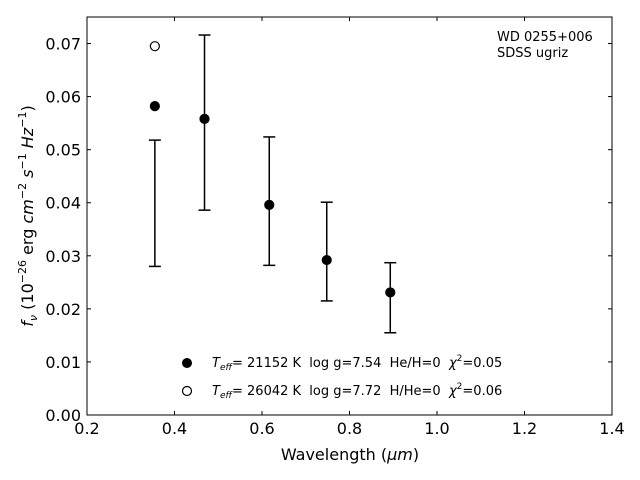  Describe the element at coordinates (63, 256) in the screenshot. I see `y-tick-label: 0.03` at that location.